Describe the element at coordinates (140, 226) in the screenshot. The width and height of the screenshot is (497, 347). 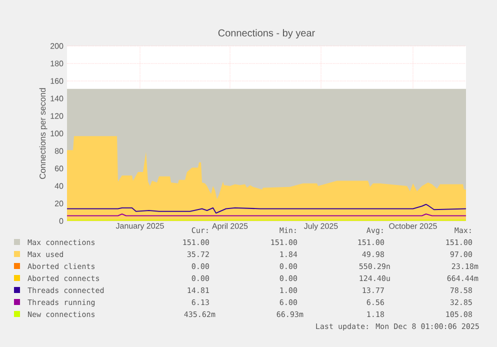
I see `x-tick-label: January 2025` at that location.